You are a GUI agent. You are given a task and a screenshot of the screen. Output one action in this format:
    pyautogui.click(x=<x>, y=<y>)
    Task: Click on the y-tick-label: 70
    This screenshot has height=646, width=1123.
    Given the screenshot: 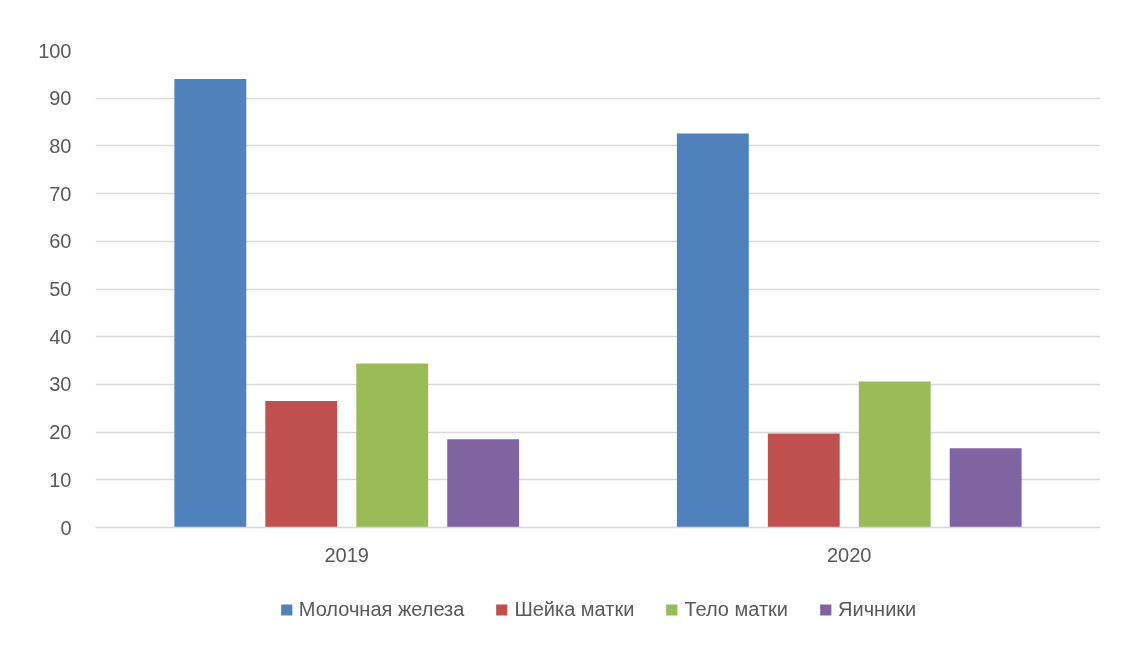 What is the action you would take?
    pyautogui.click(x=60, y=193)
    